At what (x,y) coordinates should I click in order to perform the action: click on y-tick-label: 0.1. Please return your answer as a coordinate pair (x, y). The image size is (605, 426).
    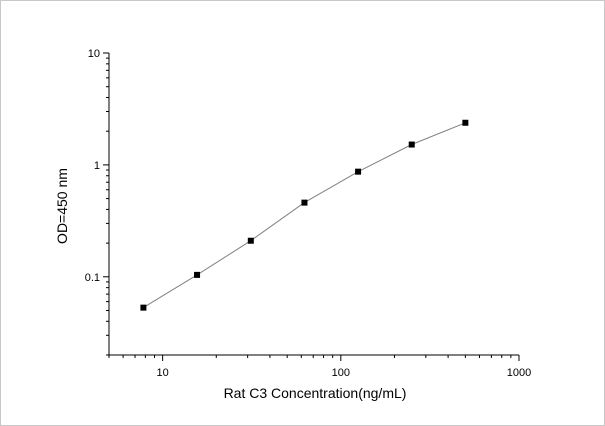
    Looking at the image, I should click on (92, 278).